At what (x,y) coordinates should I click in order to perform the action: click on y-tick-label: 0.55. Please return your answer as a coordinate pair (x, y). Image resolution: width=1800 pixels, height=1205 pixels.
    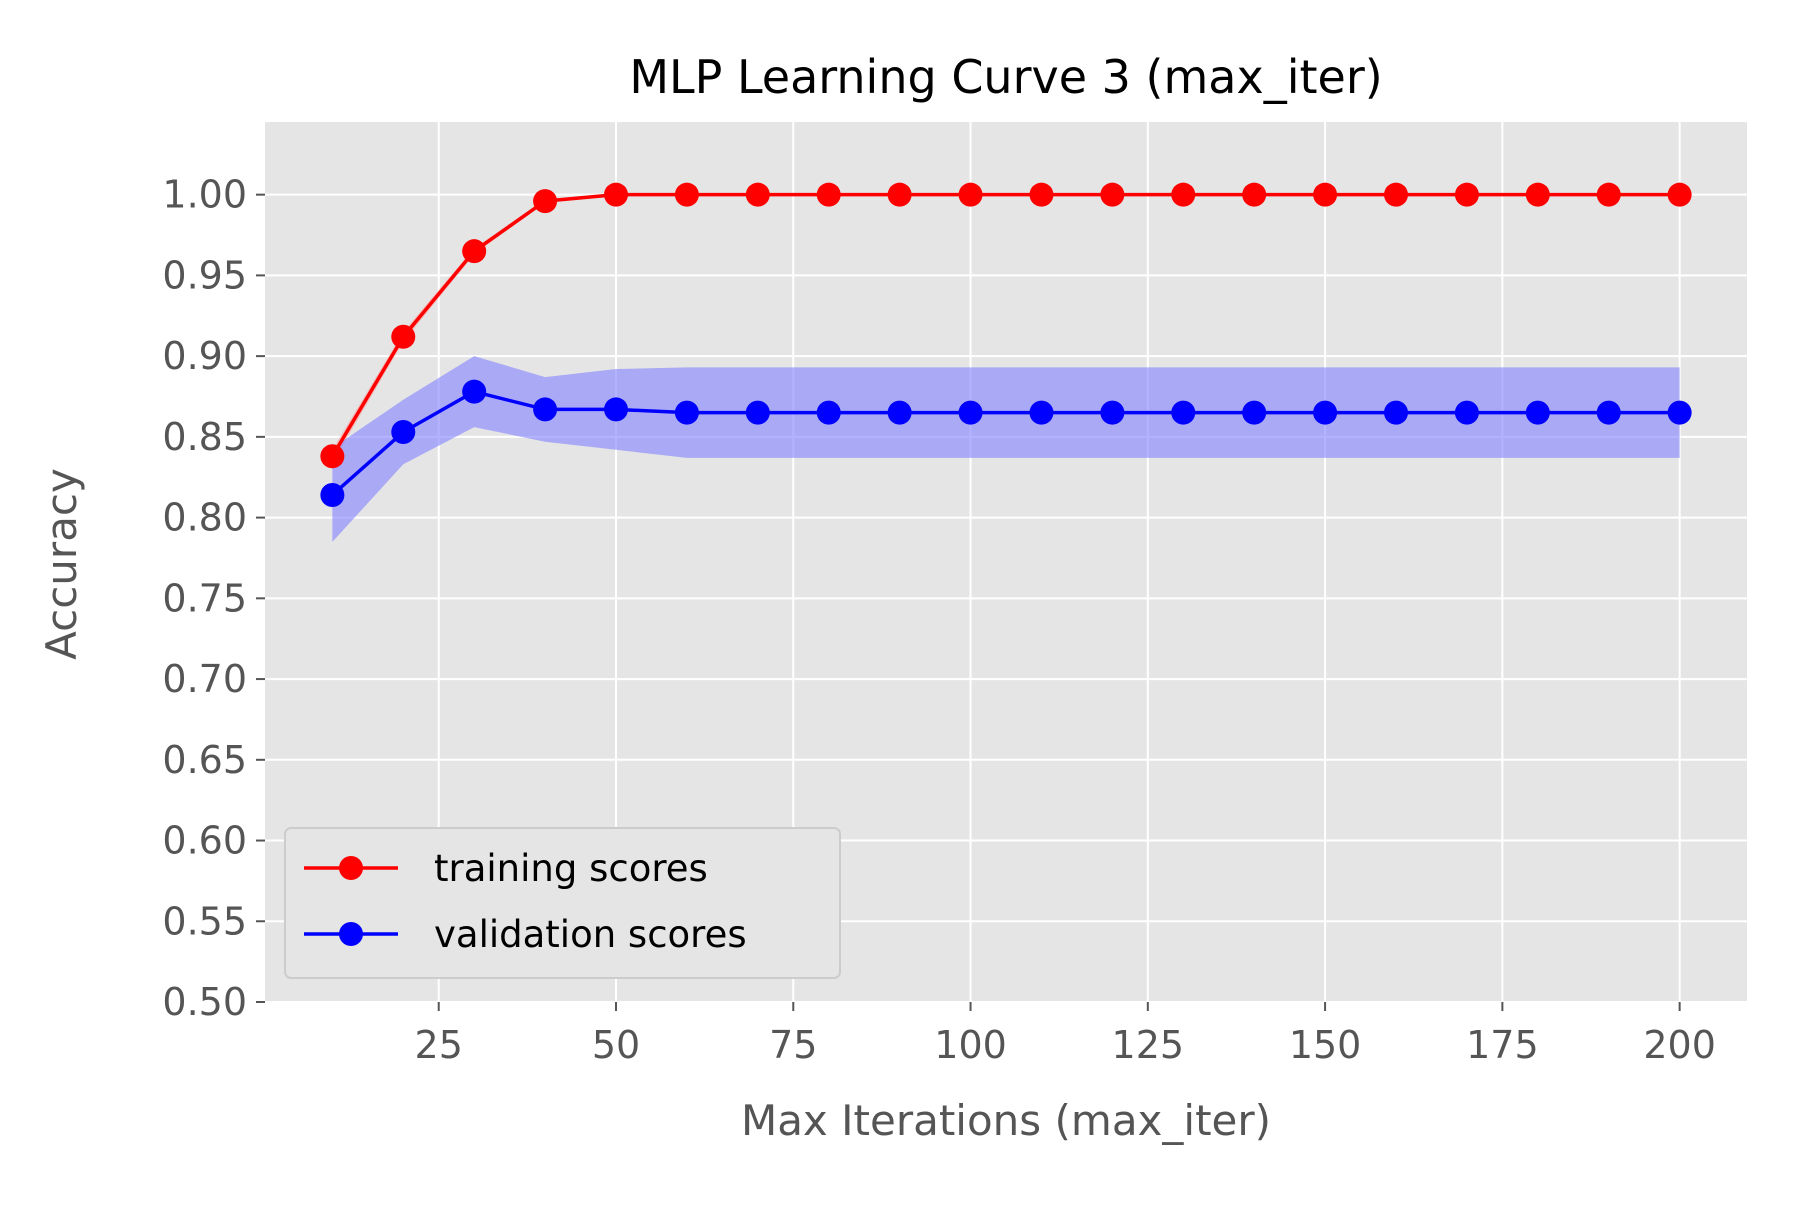
    Looking at the image, I should click on (204, 921).